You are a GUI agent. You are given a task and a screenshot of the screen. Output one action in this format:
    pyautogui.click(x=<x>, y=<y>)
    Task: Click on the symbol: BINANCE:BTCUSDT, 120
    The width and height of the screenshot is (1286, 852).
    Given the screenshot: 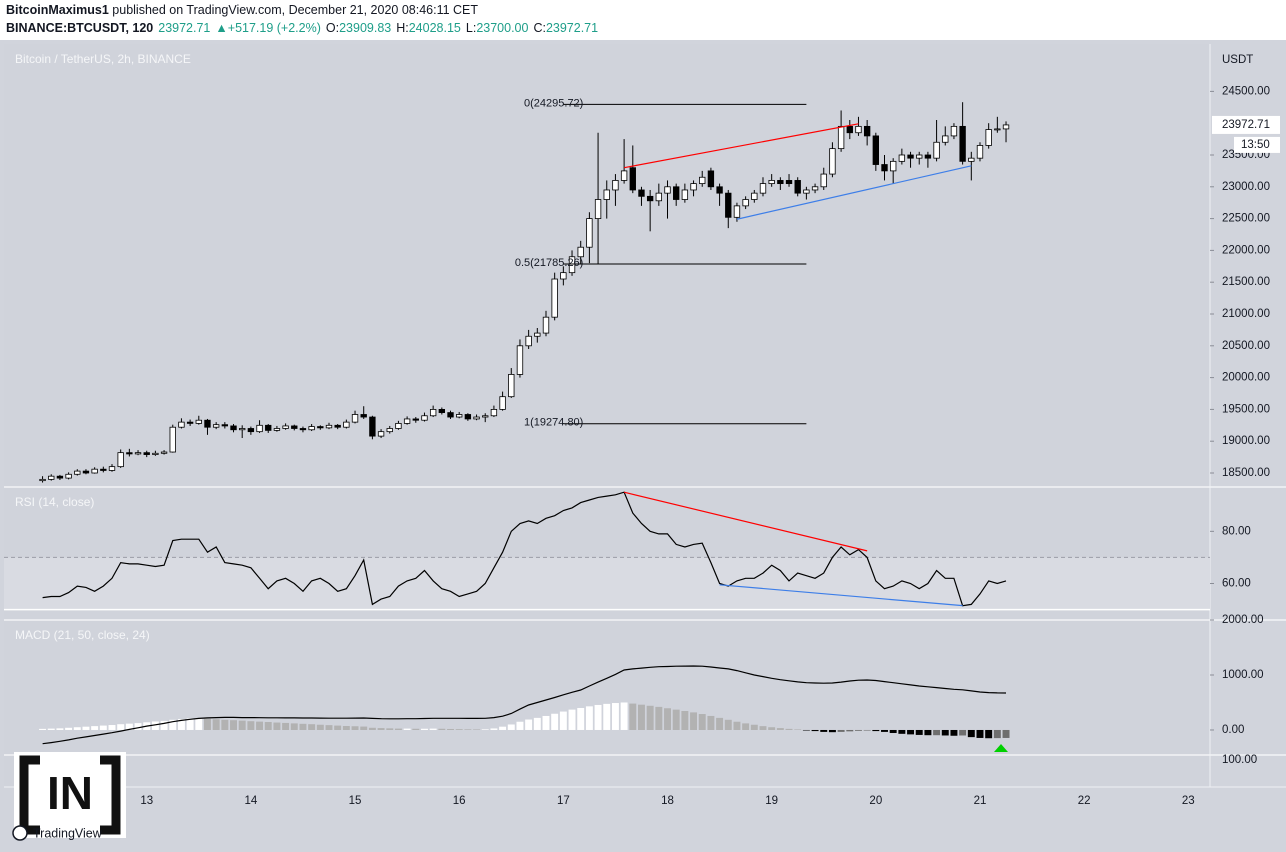 What is the action you would take?
    pyautogui.click(x=80, y=28)
    